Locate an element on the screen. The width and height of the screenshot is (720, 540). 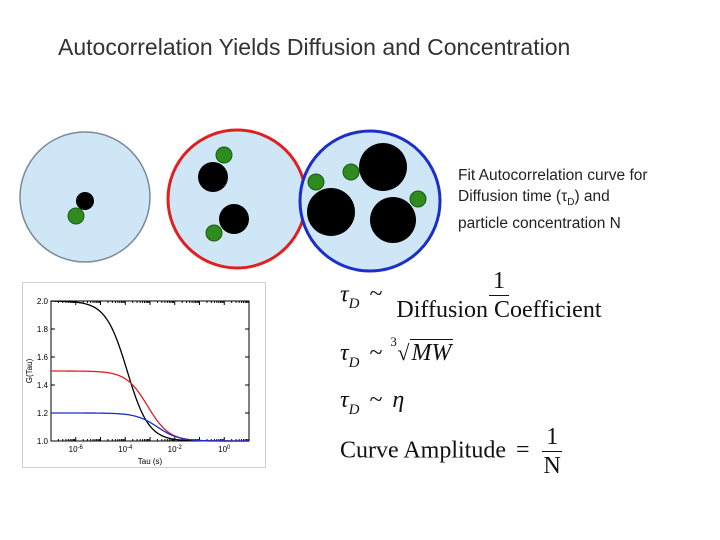
x-tick-label: 100 is located at coordinates (224, 449).